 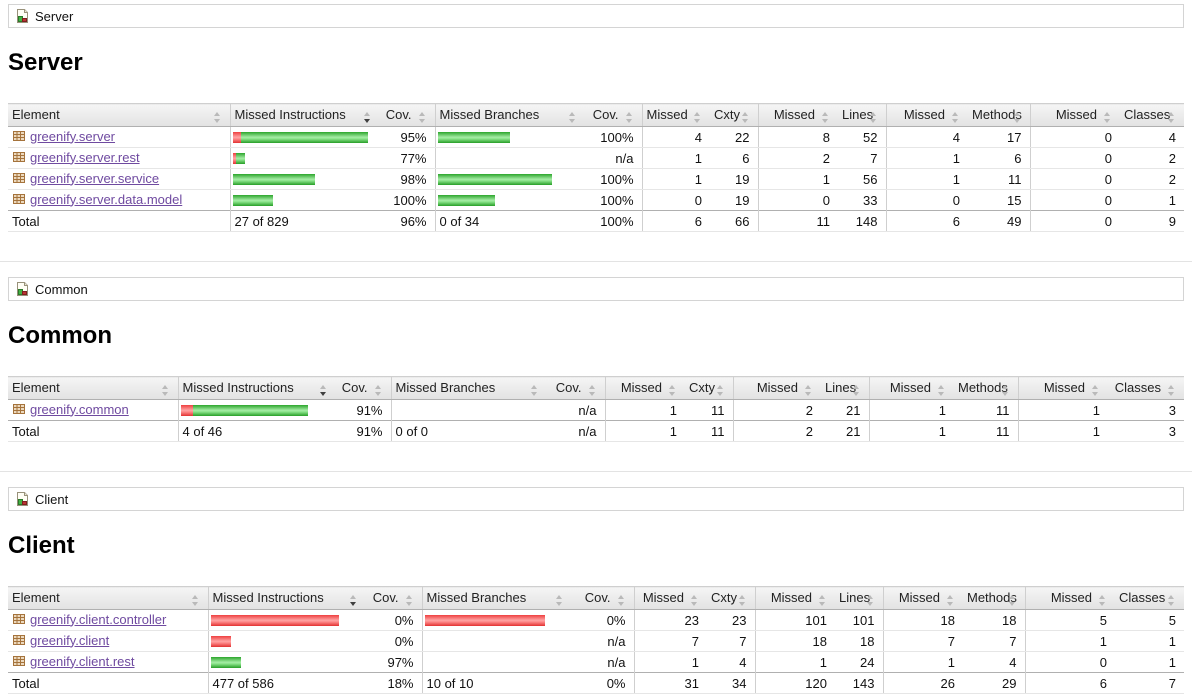 I want to click on missed-classes-cell: 5, so click(x=1069, y=620).